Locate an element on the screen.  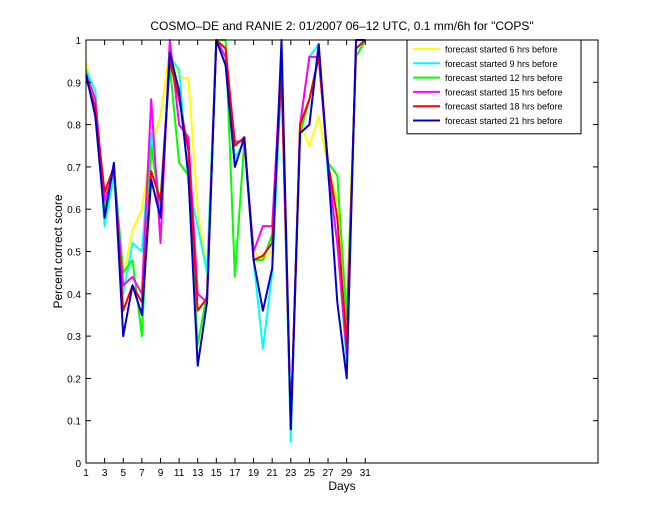
x-tick-label: 31 is located at coordinates (366, 473).